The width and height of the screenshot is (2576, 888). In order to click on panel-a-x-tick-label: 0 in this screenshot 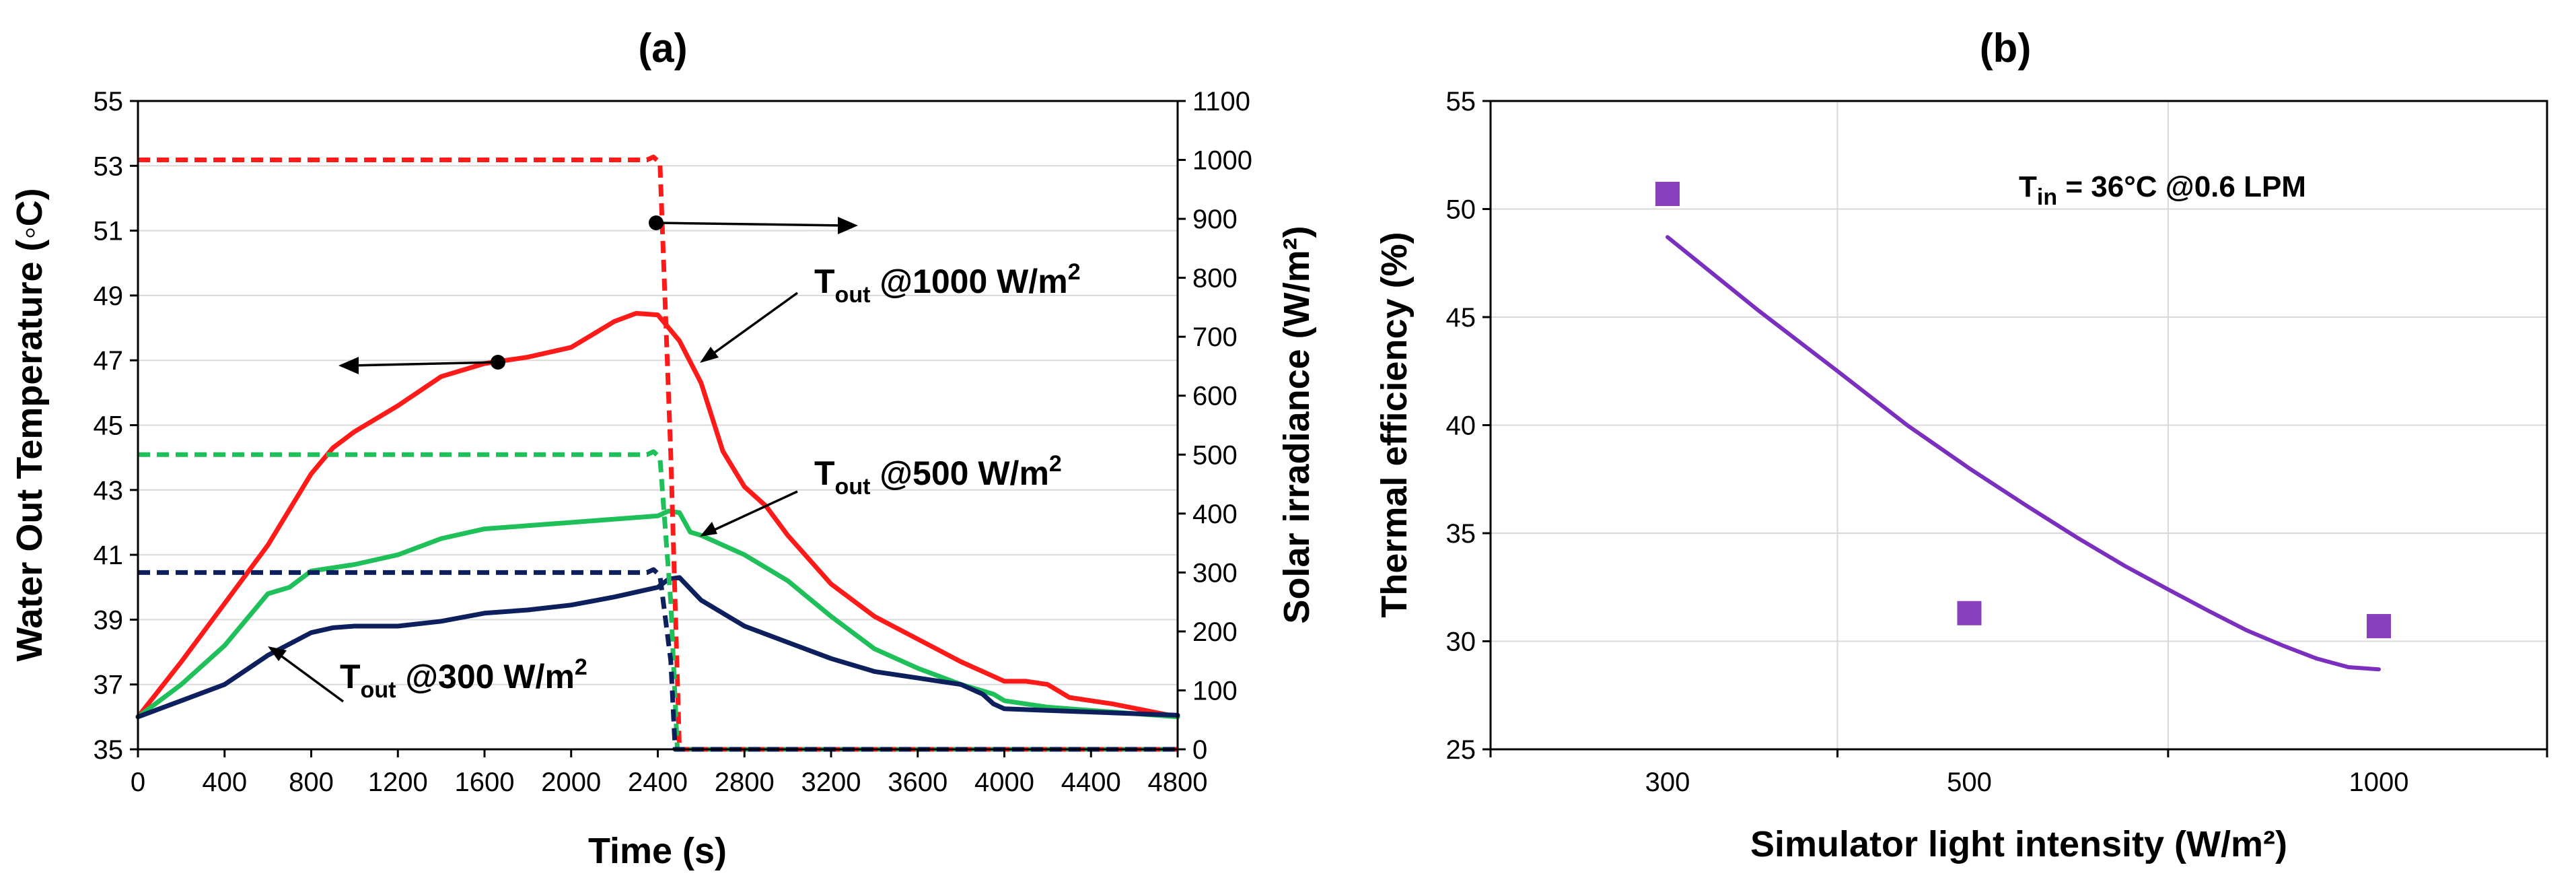, I will do `click(138, 782)`.